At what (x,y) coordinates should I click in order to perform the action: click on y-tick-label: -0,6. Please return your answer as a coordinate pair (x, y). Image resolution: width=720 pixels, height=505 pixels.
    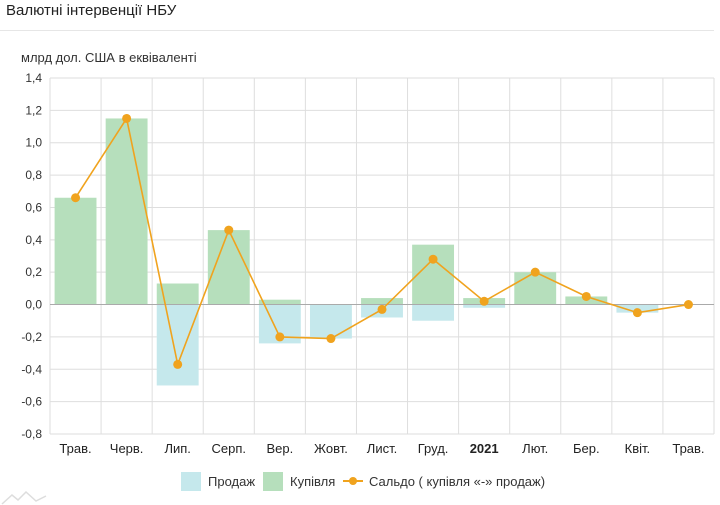
    Looking at the image, I should click on (31, 402).